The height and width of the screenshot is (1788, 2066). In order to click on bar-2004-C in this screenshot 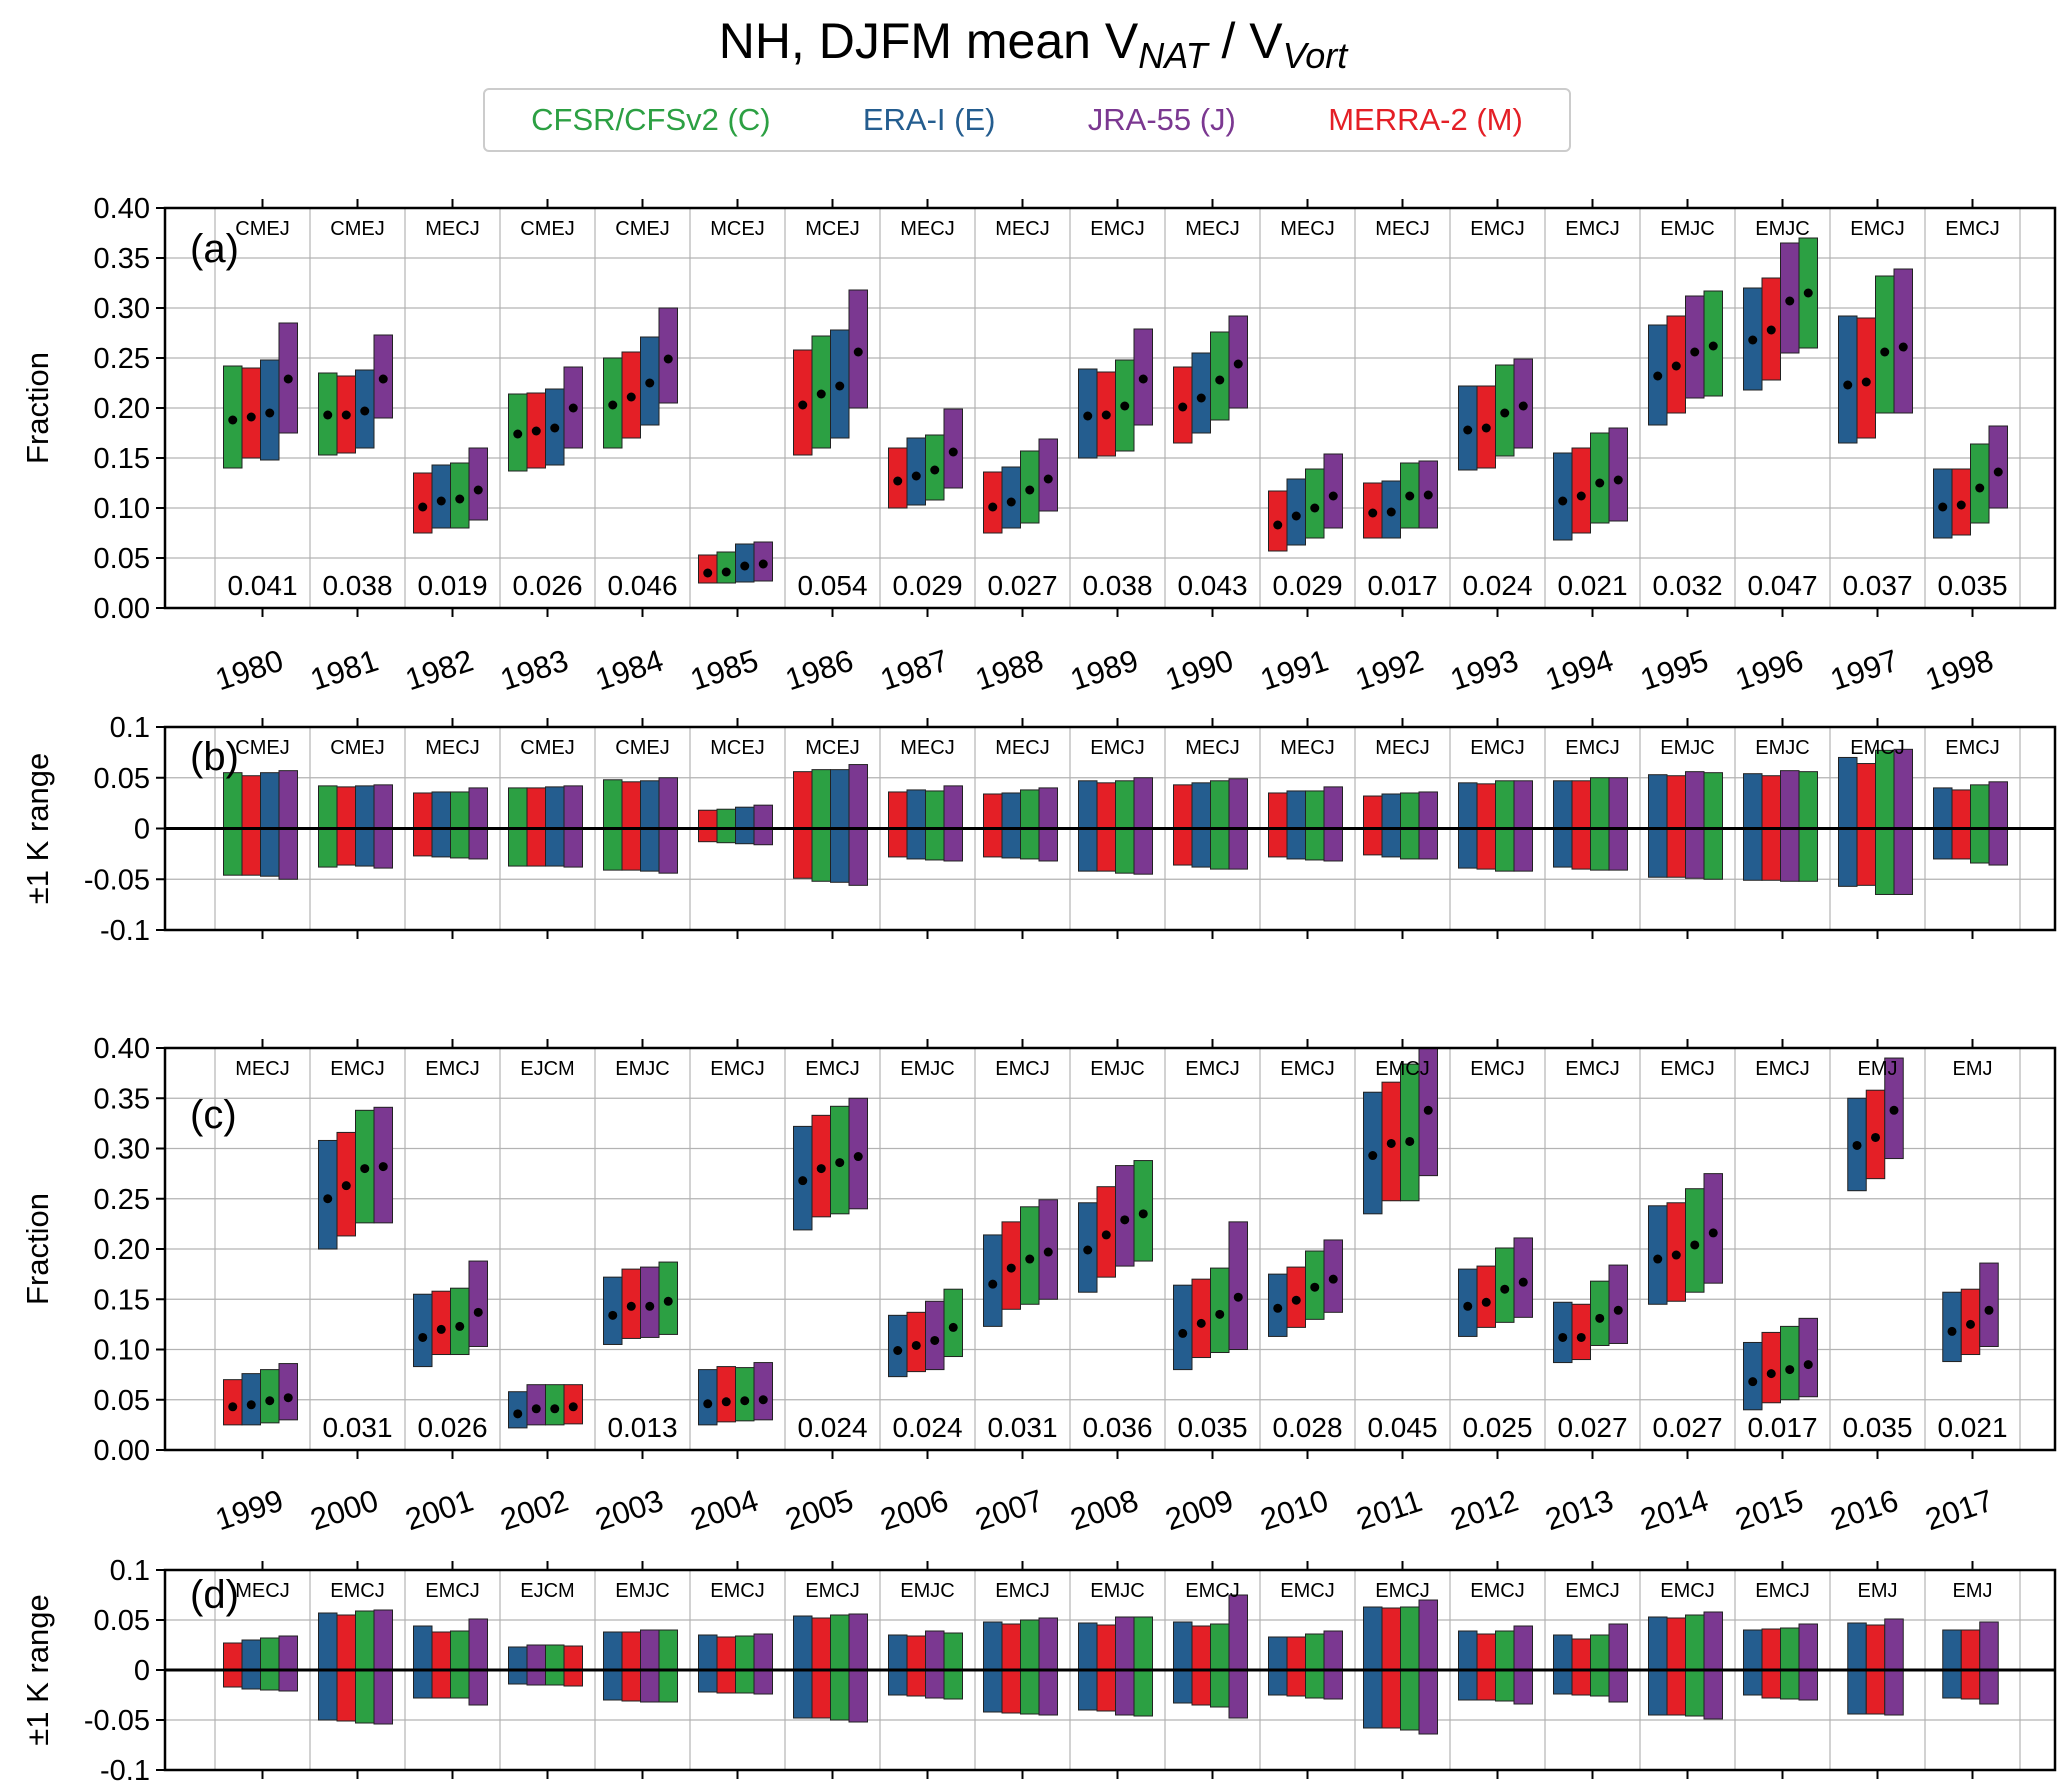, I will do `click(745, 1394)`.